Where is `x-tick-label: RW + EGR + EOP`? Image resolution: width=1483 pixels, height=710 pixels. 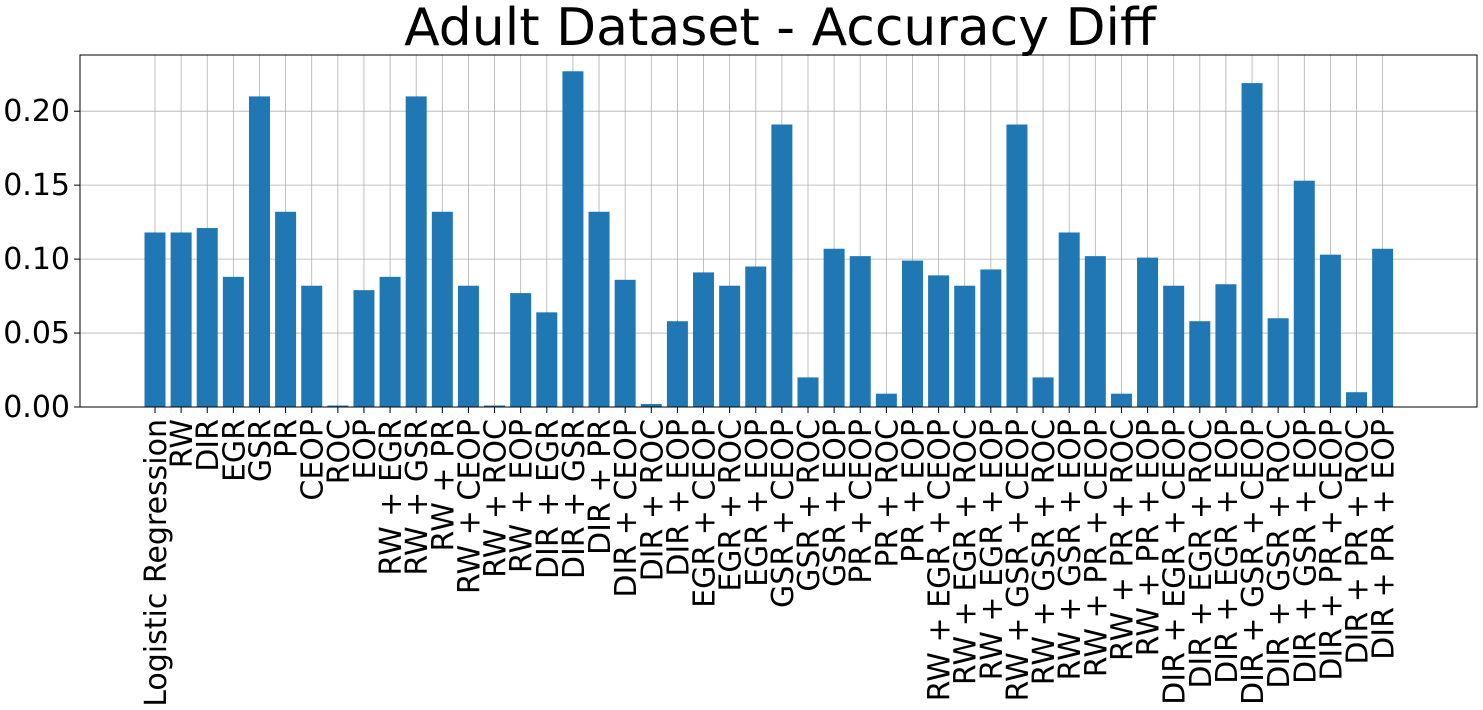 x-tick-label: RW + EGR + EOP is located at coordinates (992, 549).